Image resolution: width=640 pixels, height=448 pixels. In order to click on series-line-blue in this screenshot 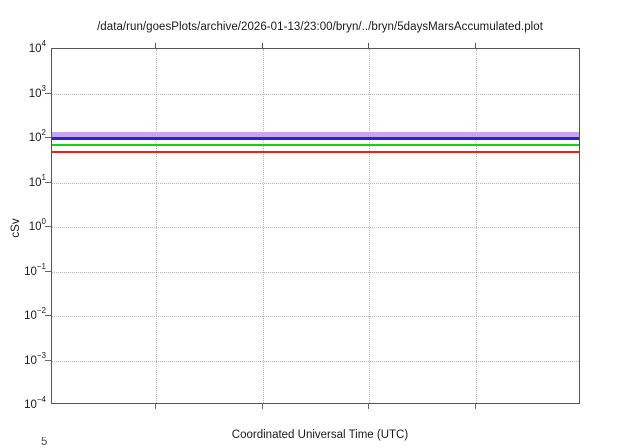, I will do `click(315, 139)`.